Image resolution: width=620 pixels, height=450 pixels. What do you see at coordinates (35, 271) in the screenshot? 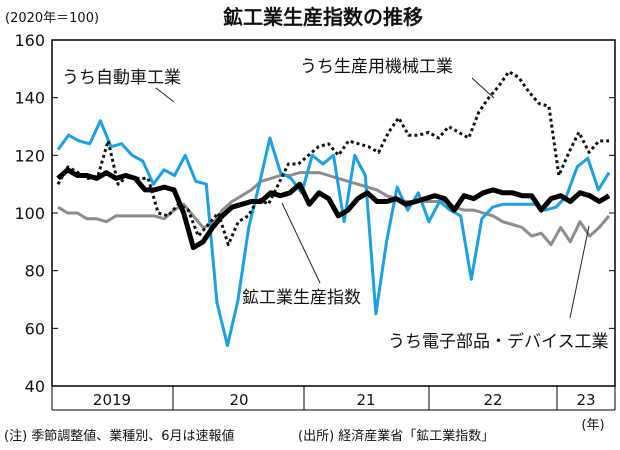
I see `y-tick-label: 80` at bounding box center [35, 271].